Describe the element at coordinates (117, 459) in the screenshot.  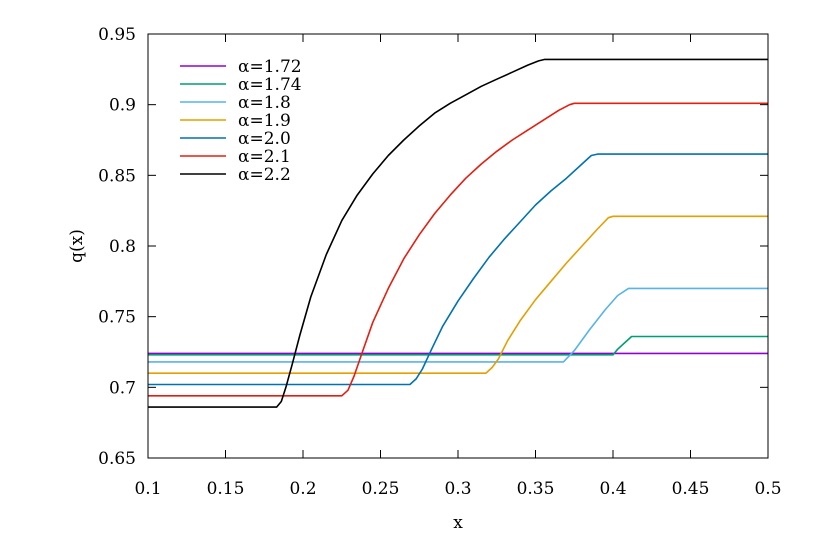
I see `y-tick-label: 0.65` at that location.